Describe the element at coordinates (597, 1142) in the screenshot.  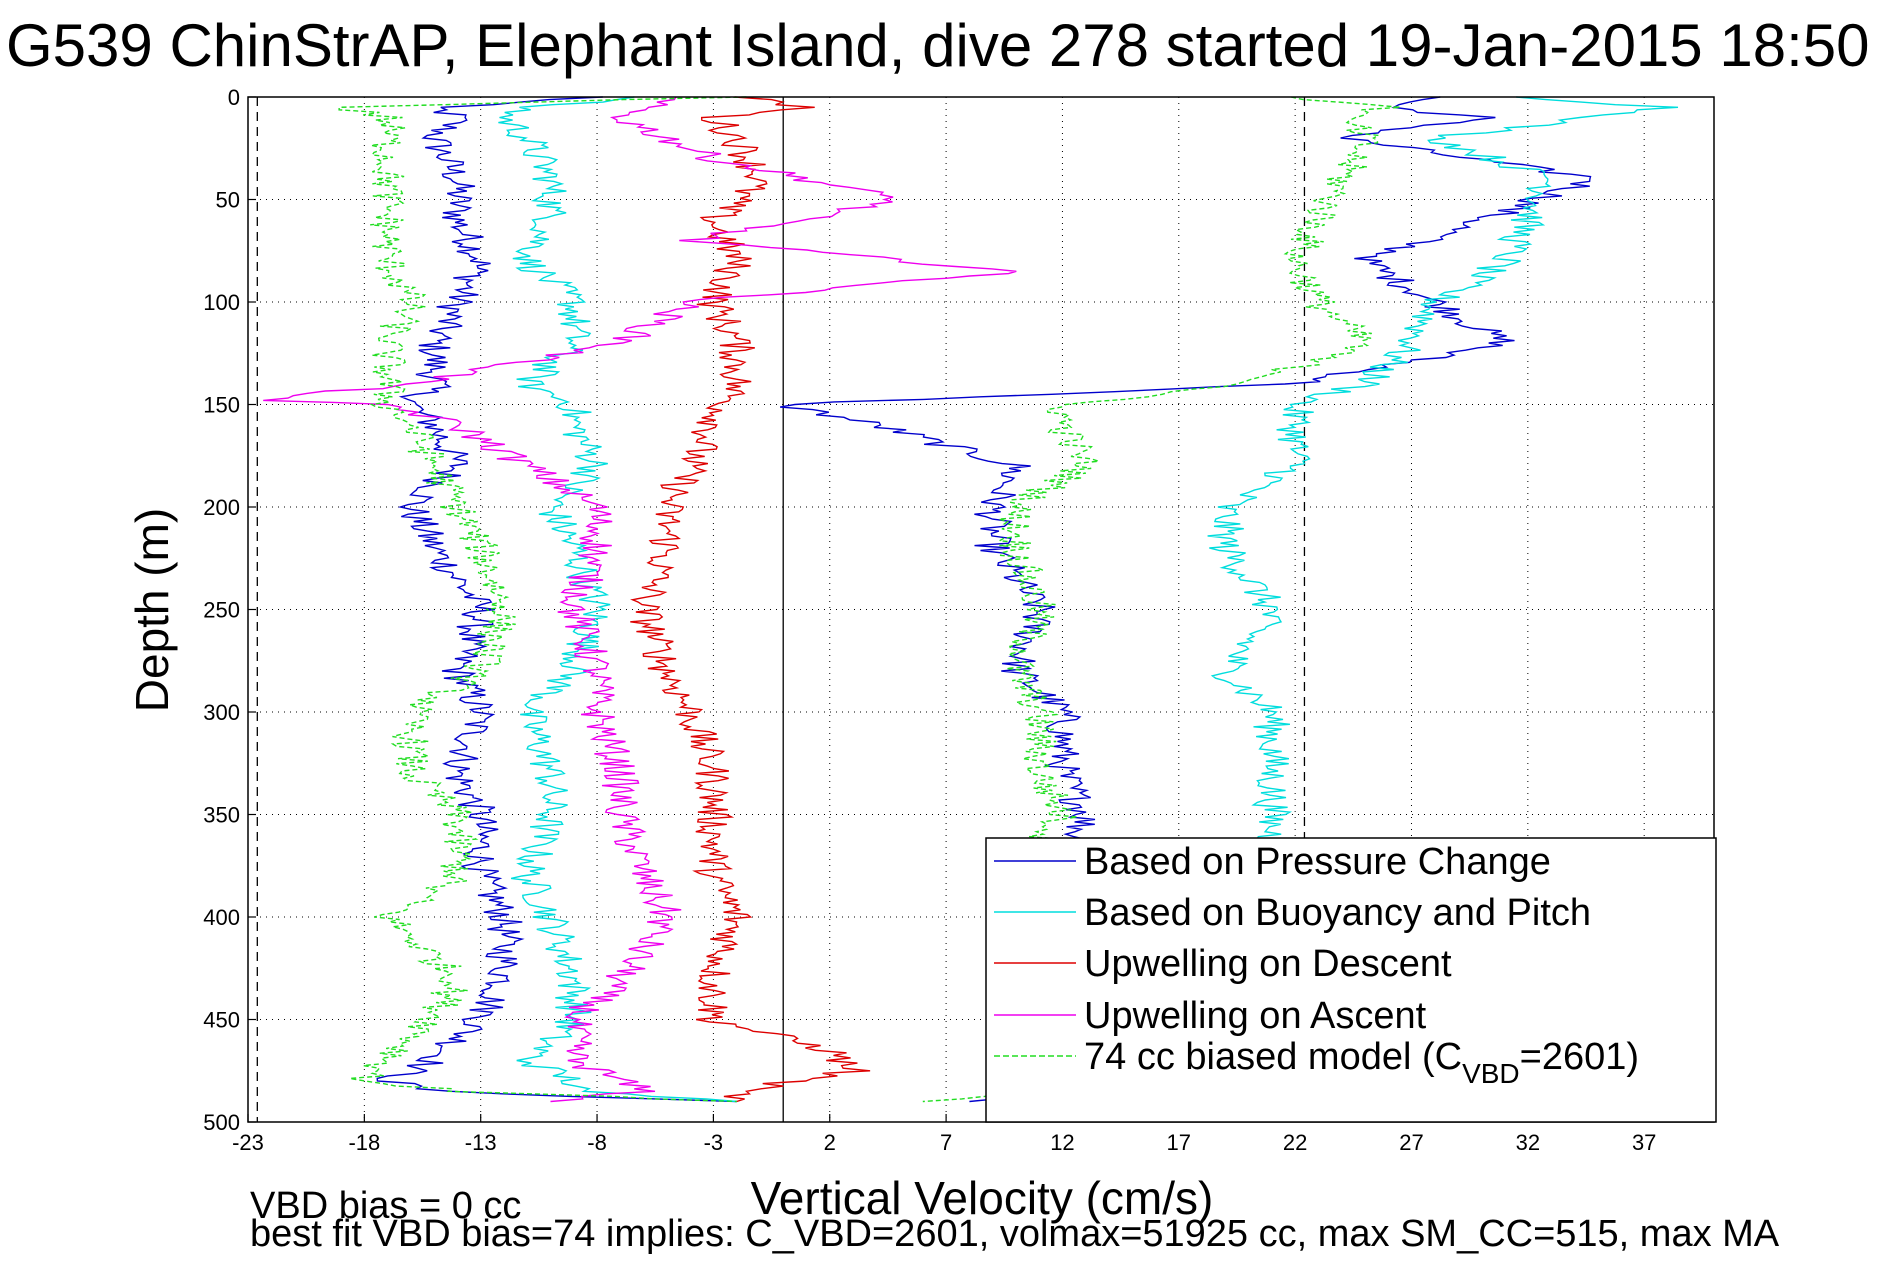
I see `x-tick-label-3: -8` at that location.